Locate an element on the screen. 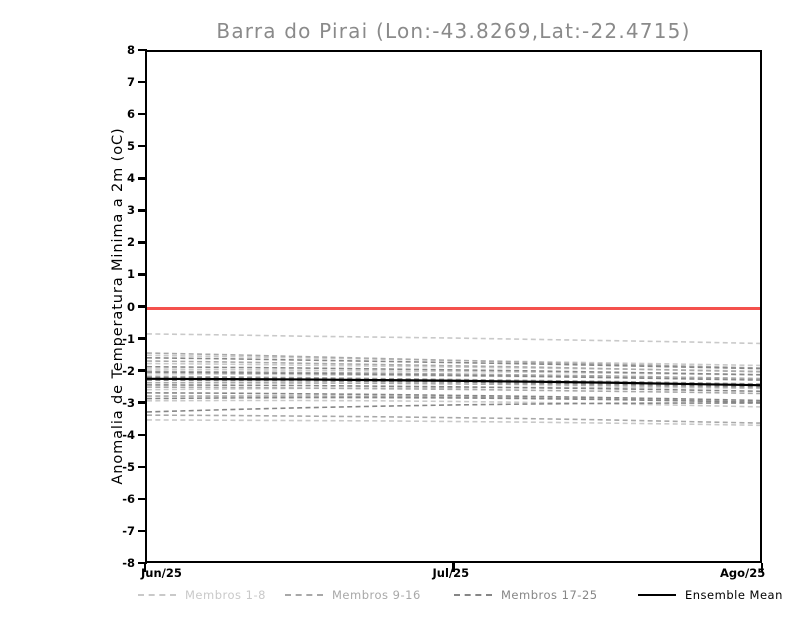 The height and width of the screenshot is (618, 800). legend-item: Membros 17-25 is located at coordinates (526, 595).